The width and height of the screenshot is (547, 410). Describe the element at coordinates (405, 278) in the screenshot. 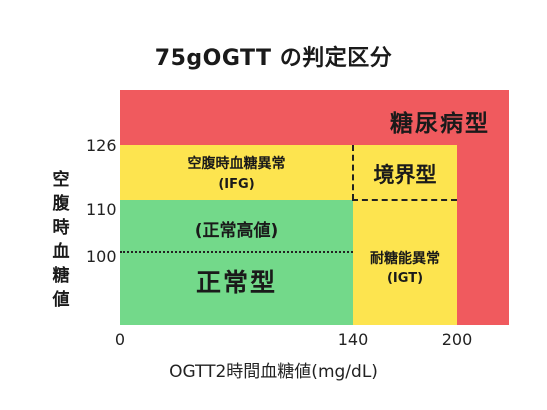

I see `igt-abbr-label: (IGT)` at that location.